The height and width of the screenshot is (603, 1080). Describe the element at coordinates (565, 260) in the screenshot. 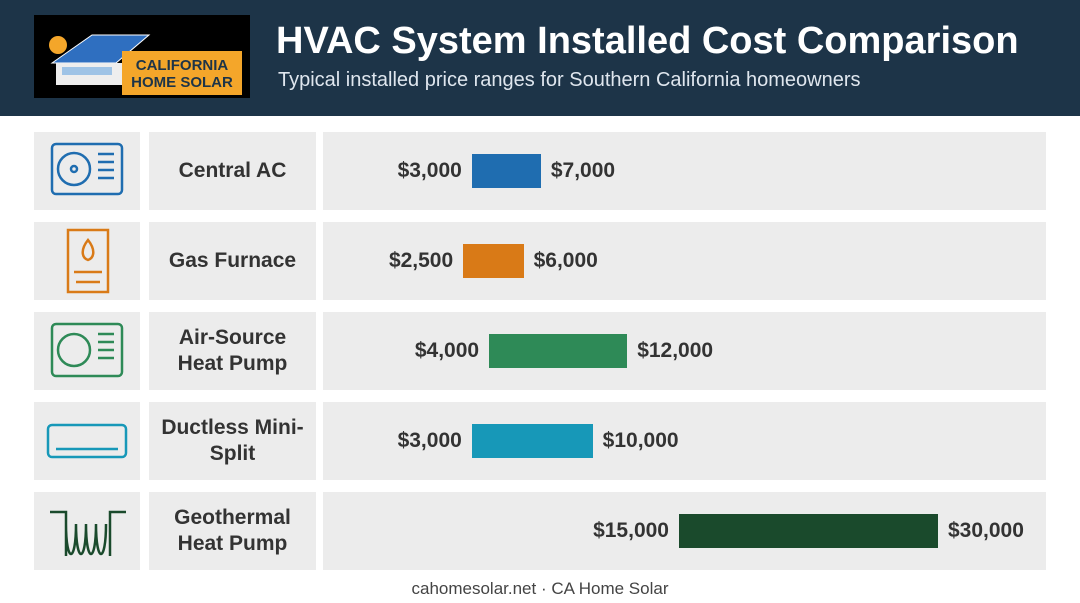

I see `high-value-label: $6,000` at that location.